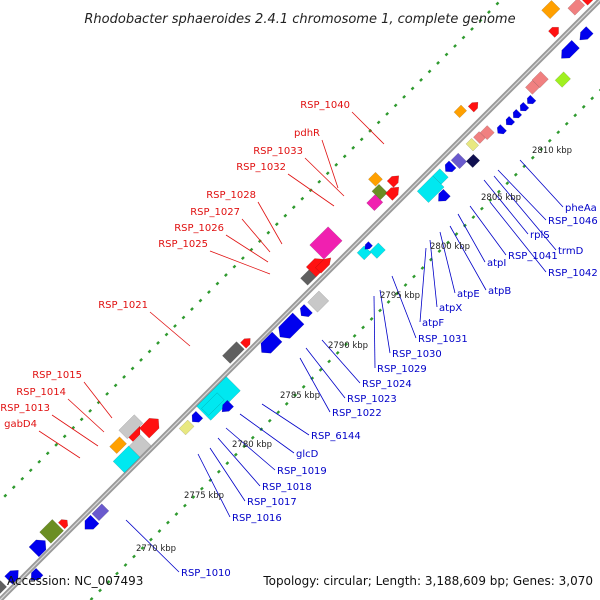  I want to click on gene-label-RSP_1014: RSP_1014, so click(41, 392).